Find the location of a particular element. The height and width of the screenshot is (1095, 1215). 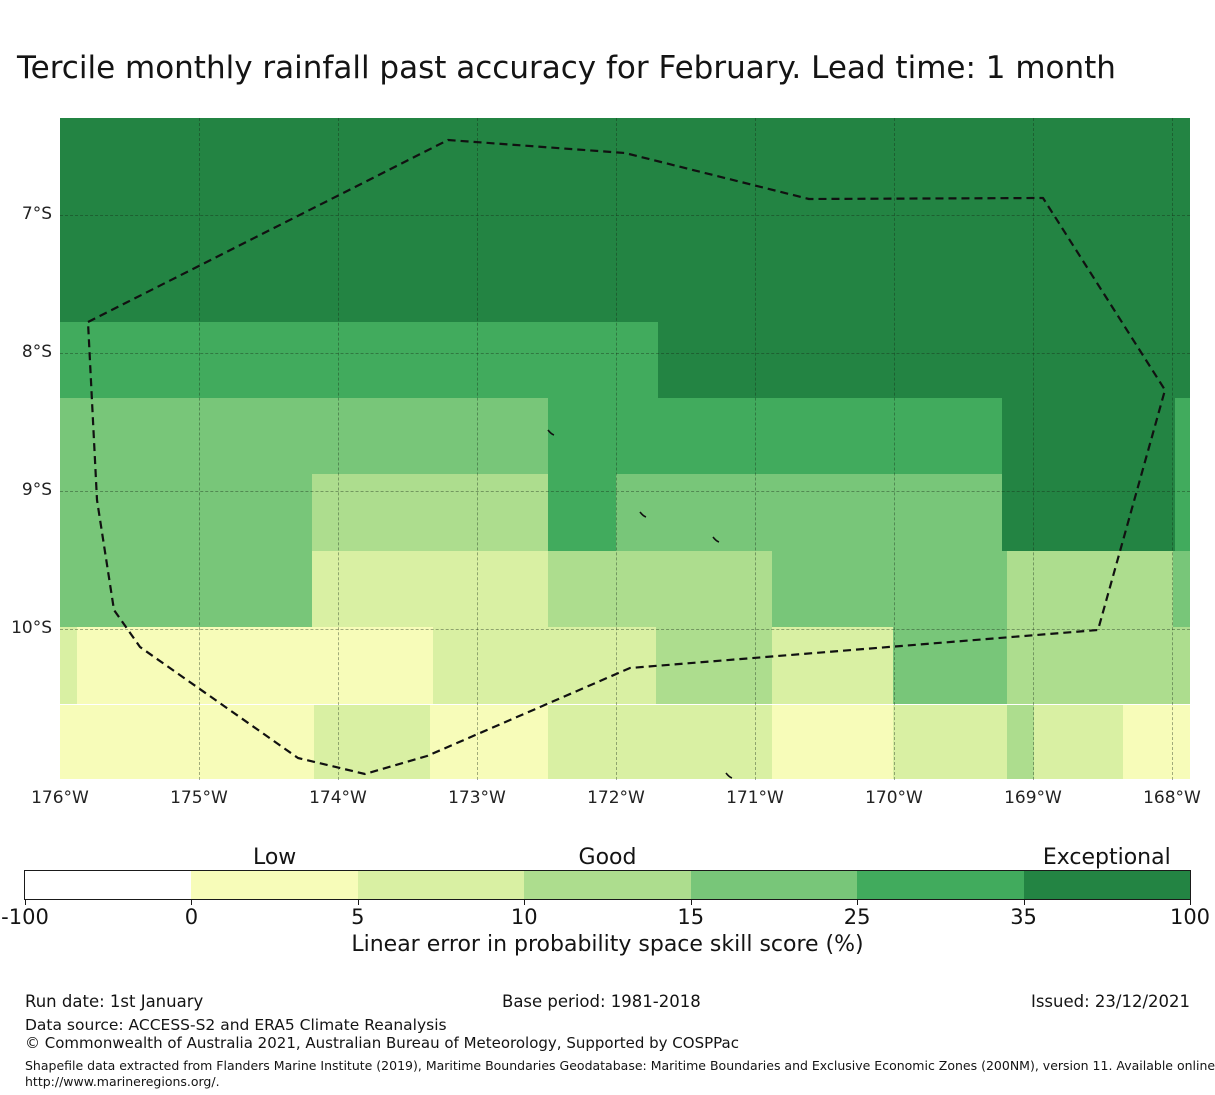

x-tick-label: 173°W is located at coordinates (477, 798).